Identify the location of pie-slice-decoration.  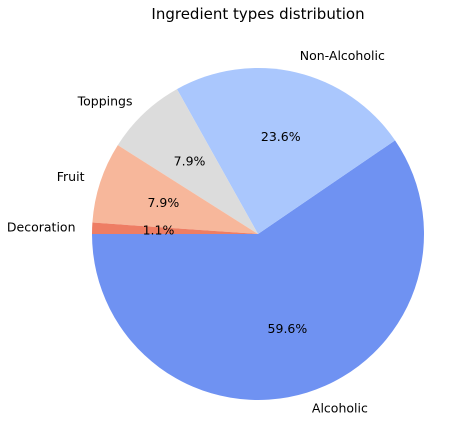
(175, 228).